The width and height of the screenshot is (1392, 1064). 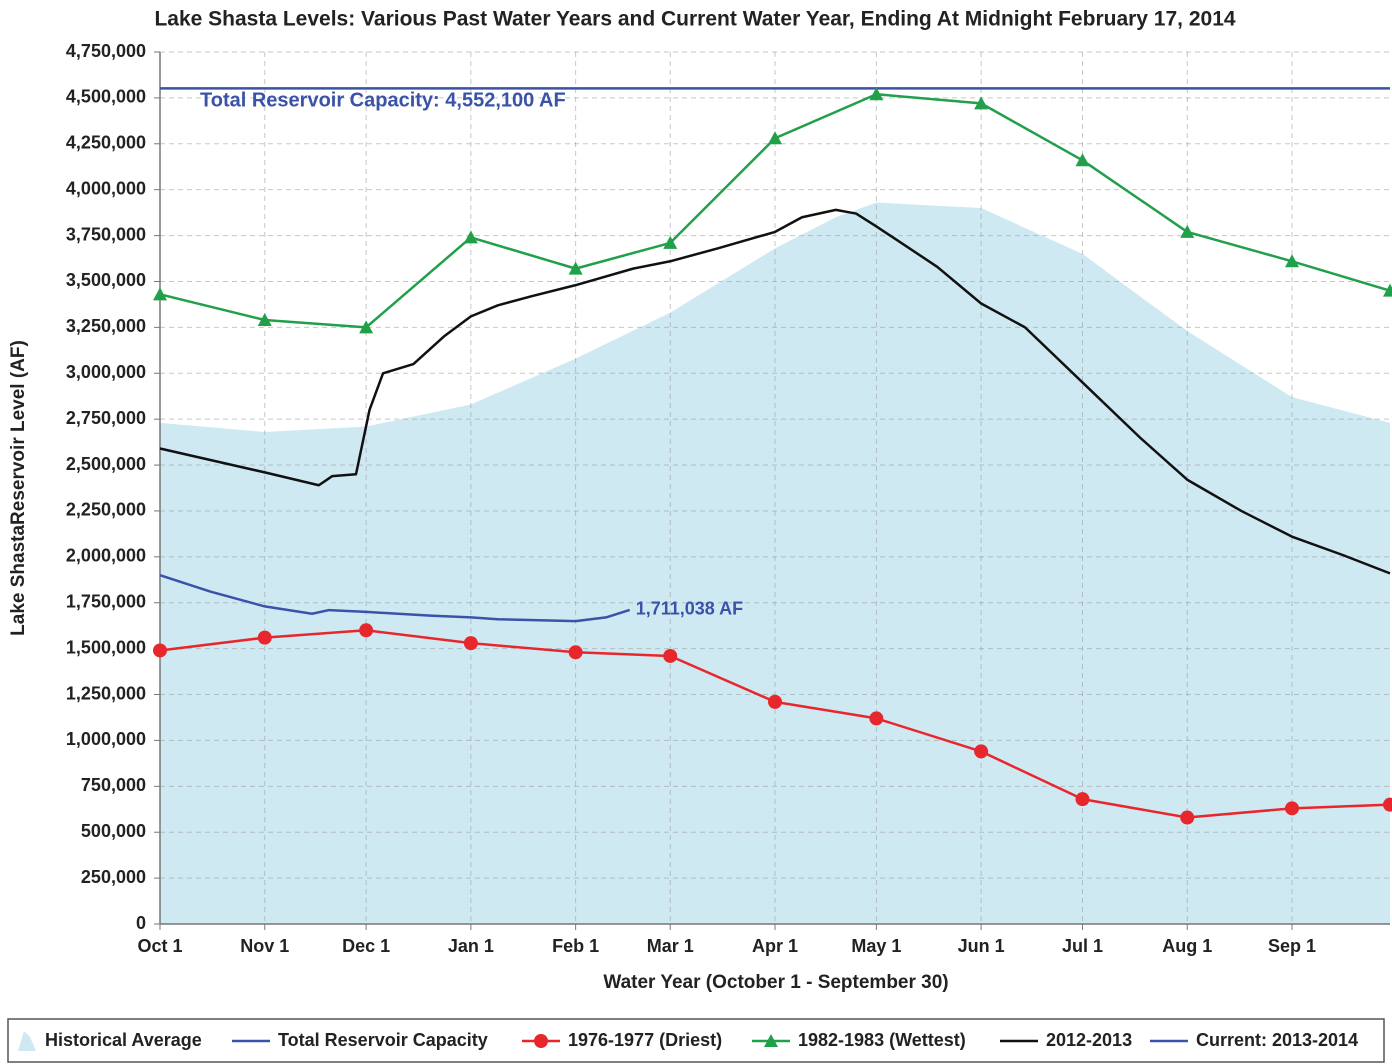 What do you see at coordinates (106, 693) in the screenshot?
I see `y-tick-label: 1,250,000` at bounding box center [106, 693].